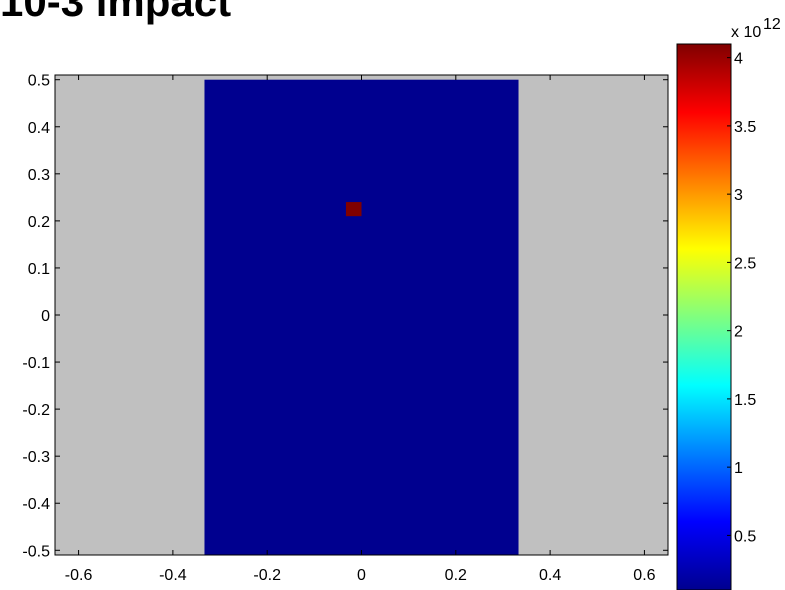 The height and width of the screenshot is (590, 785). Describe the element at coordinates (36, 457) in the screenshot. I see `y-tick-label: -0.3` at that location.